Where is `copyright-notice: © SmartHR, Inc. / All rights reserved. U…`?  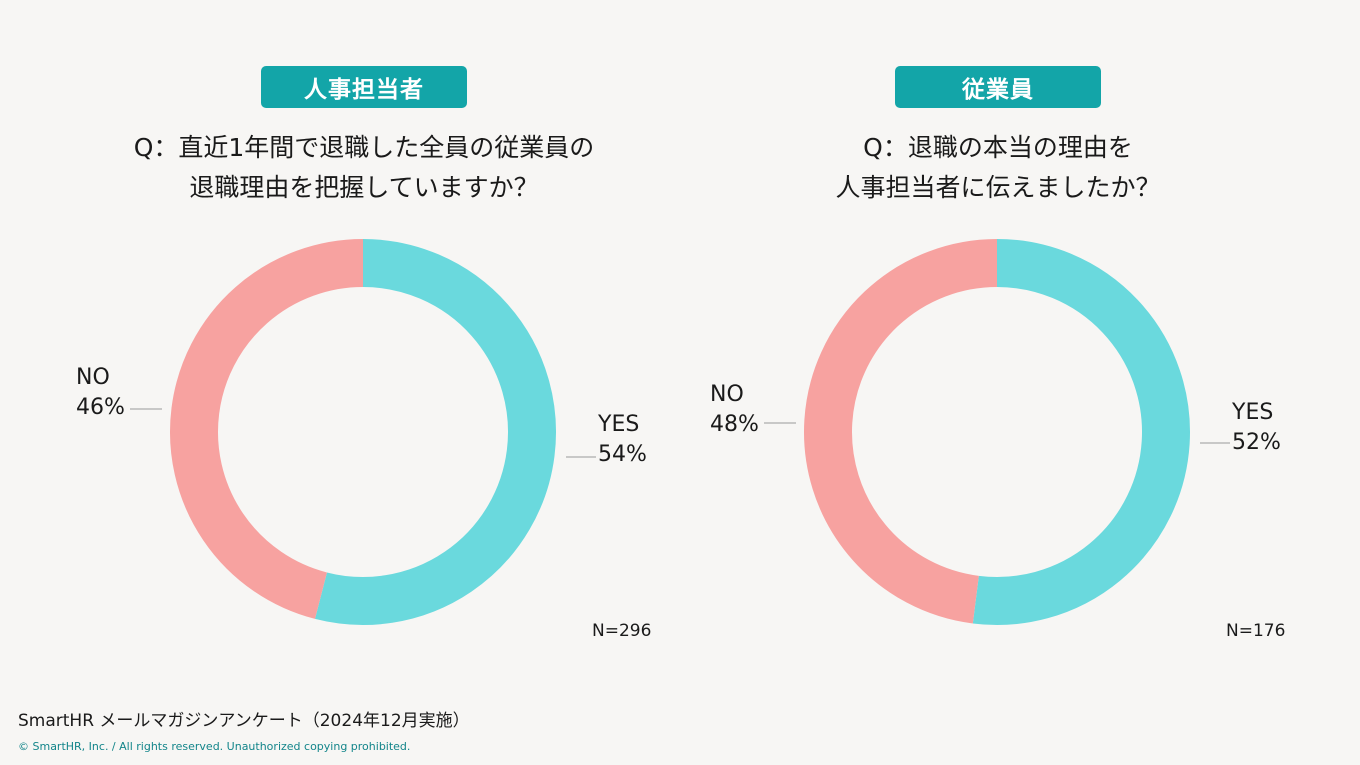 copyright-notice: © SmartHR, Inc. / All rights reserved. U… is located at coordinates (214, 746).